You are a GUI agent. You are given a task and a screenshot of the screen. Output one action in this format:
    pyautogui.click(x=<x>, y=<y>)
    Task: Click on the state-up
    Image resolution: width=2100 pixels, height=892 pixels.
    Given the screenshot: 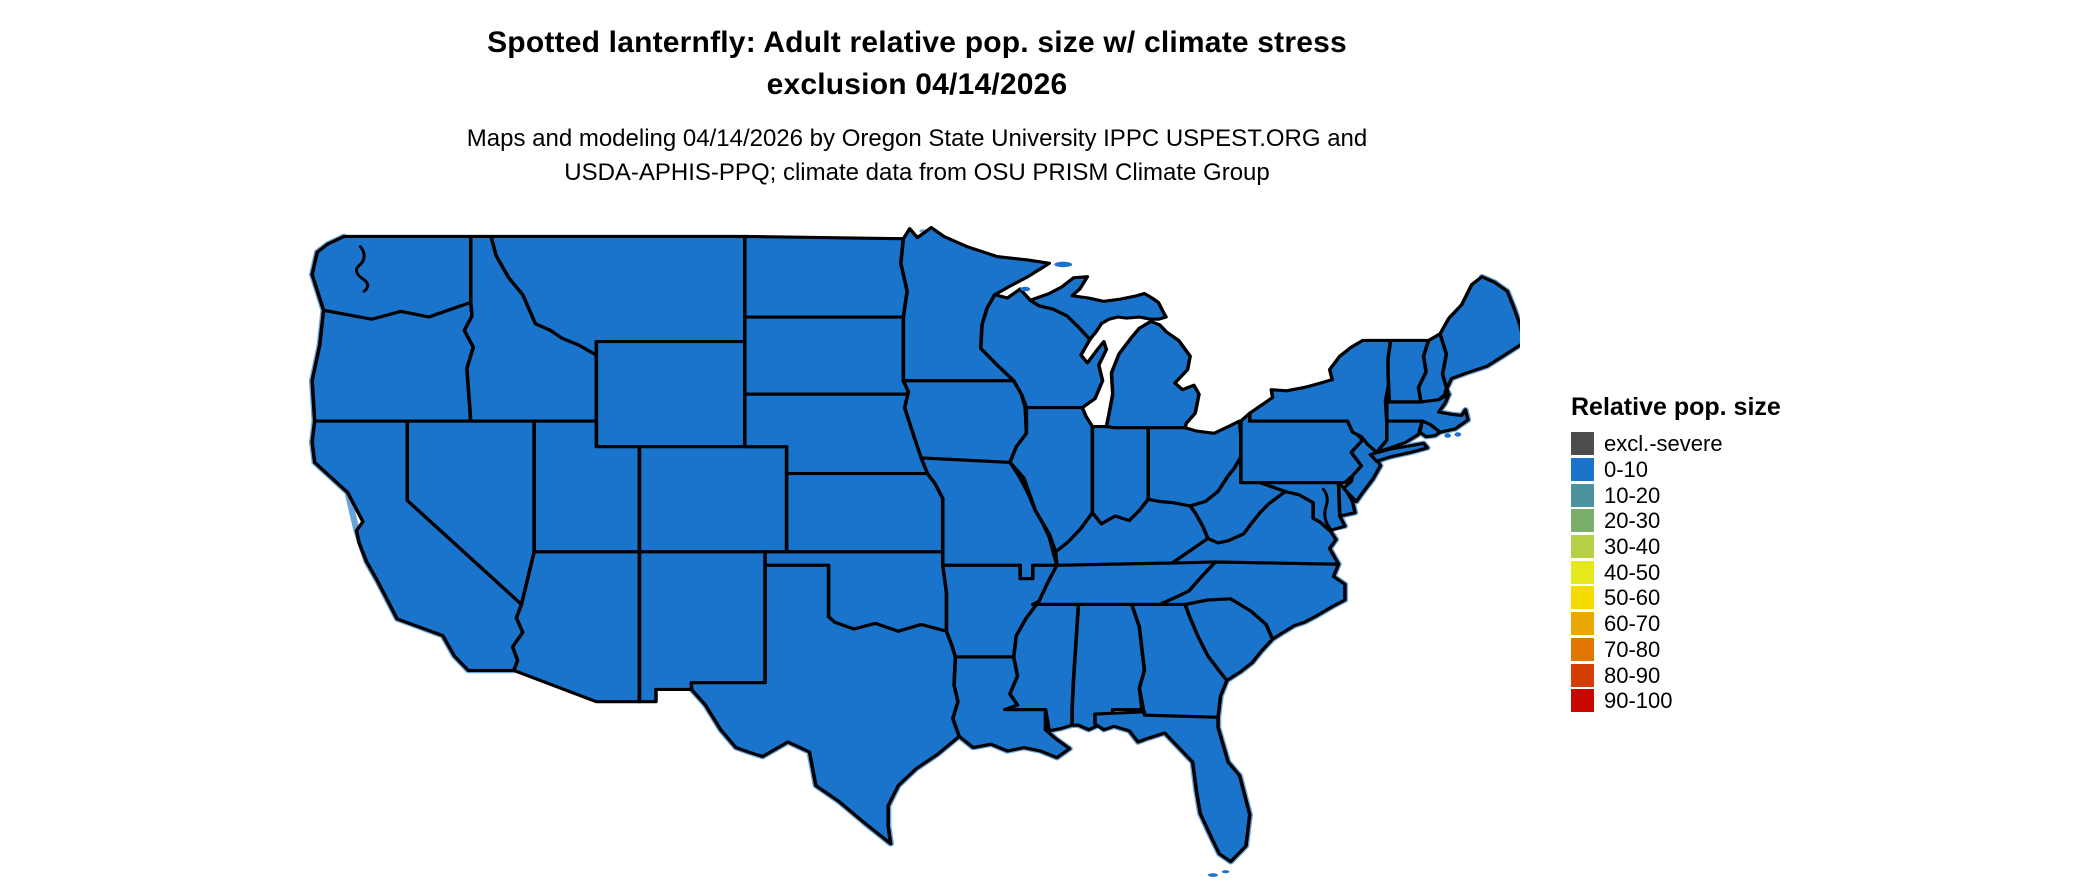 What is the action you would take?
    pyautogui.click(x=1098, y=308)
    